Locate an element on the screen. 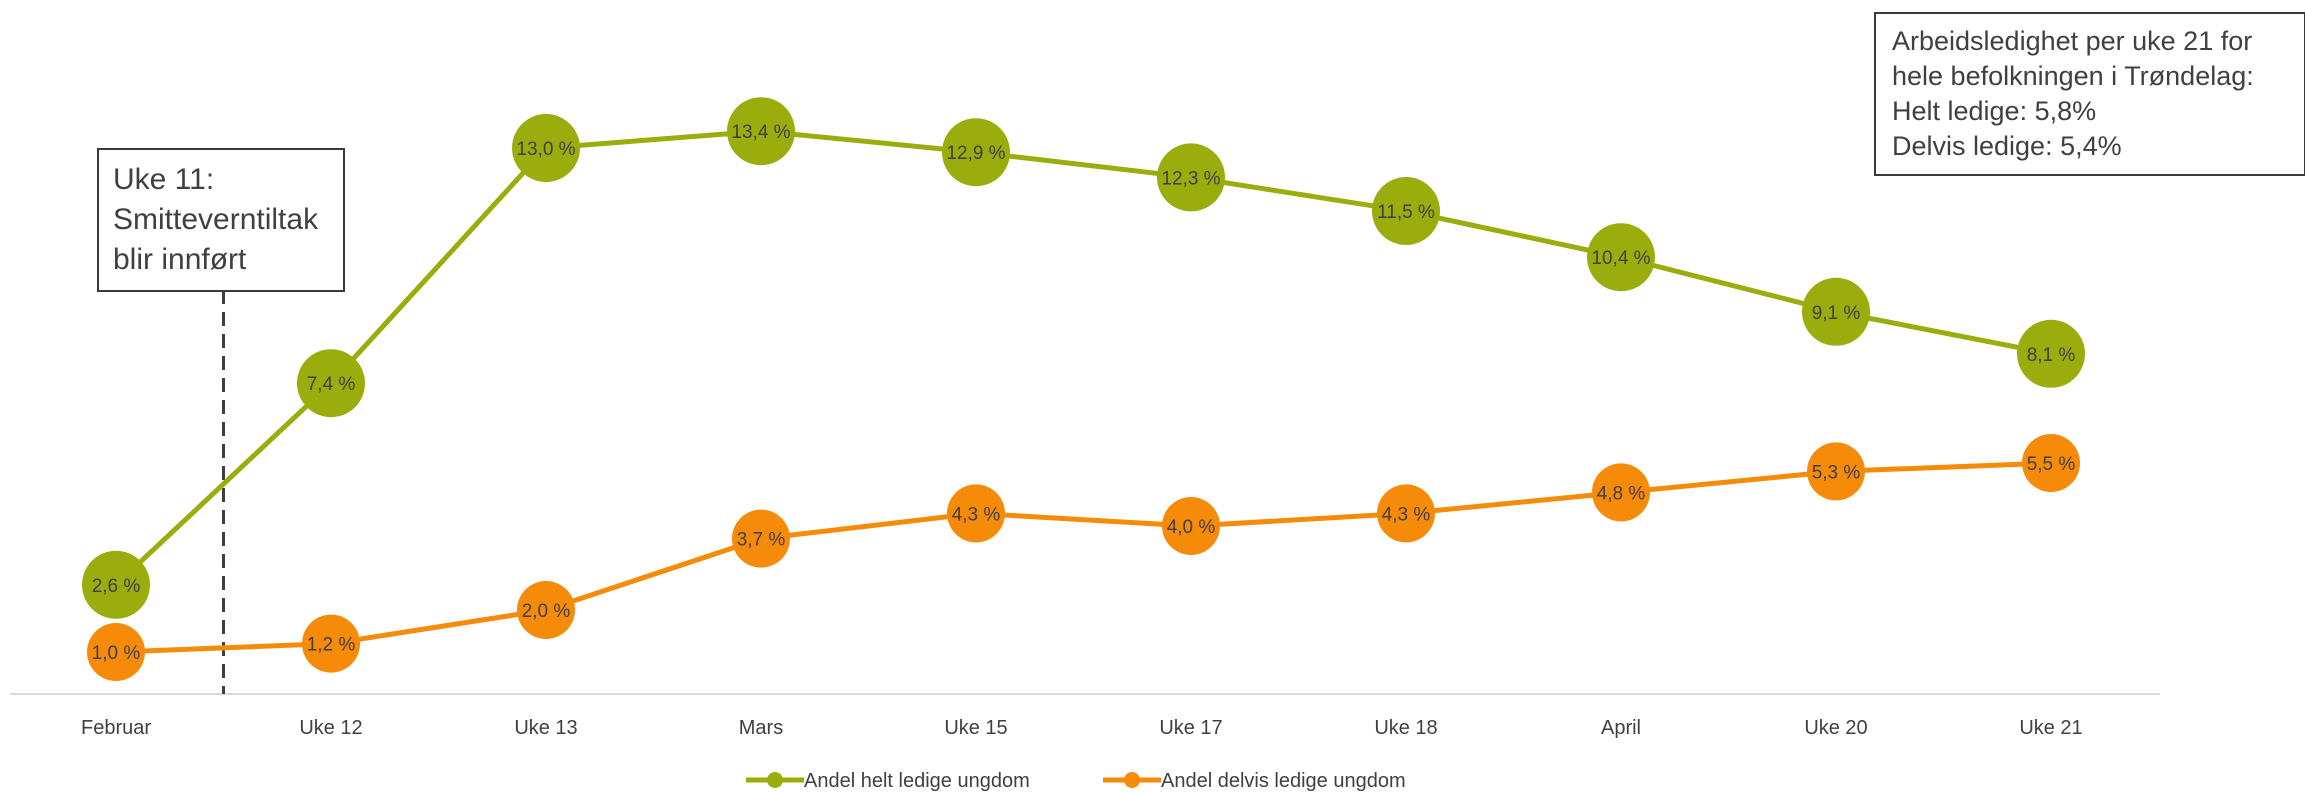 This screenshot has width=2305, height=792. data-label: 1,2 % is located at coordinates (331, 645).